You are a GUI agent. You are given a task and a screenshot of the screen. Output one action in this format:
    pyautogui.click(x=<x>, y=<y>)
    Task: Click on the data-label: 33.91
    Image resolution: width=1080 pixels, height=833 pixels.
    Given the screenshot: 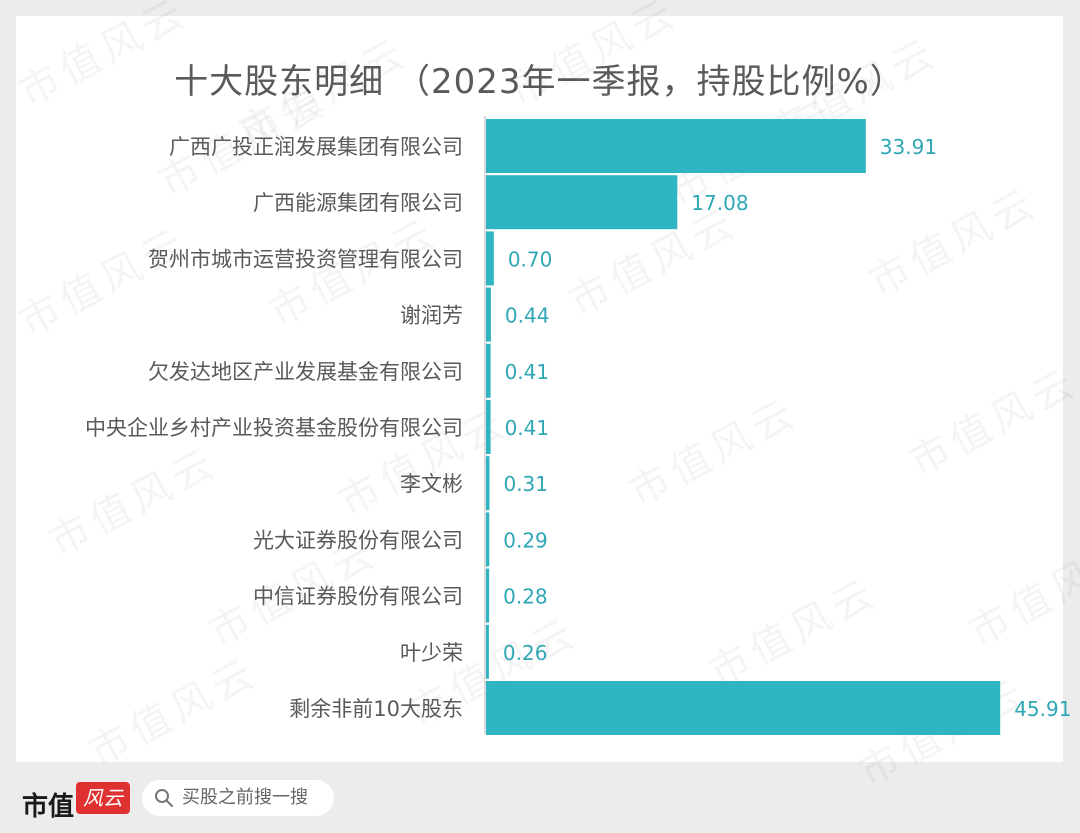 What is the action you would take?
    pyautogui.click(x=908, y=147)
    